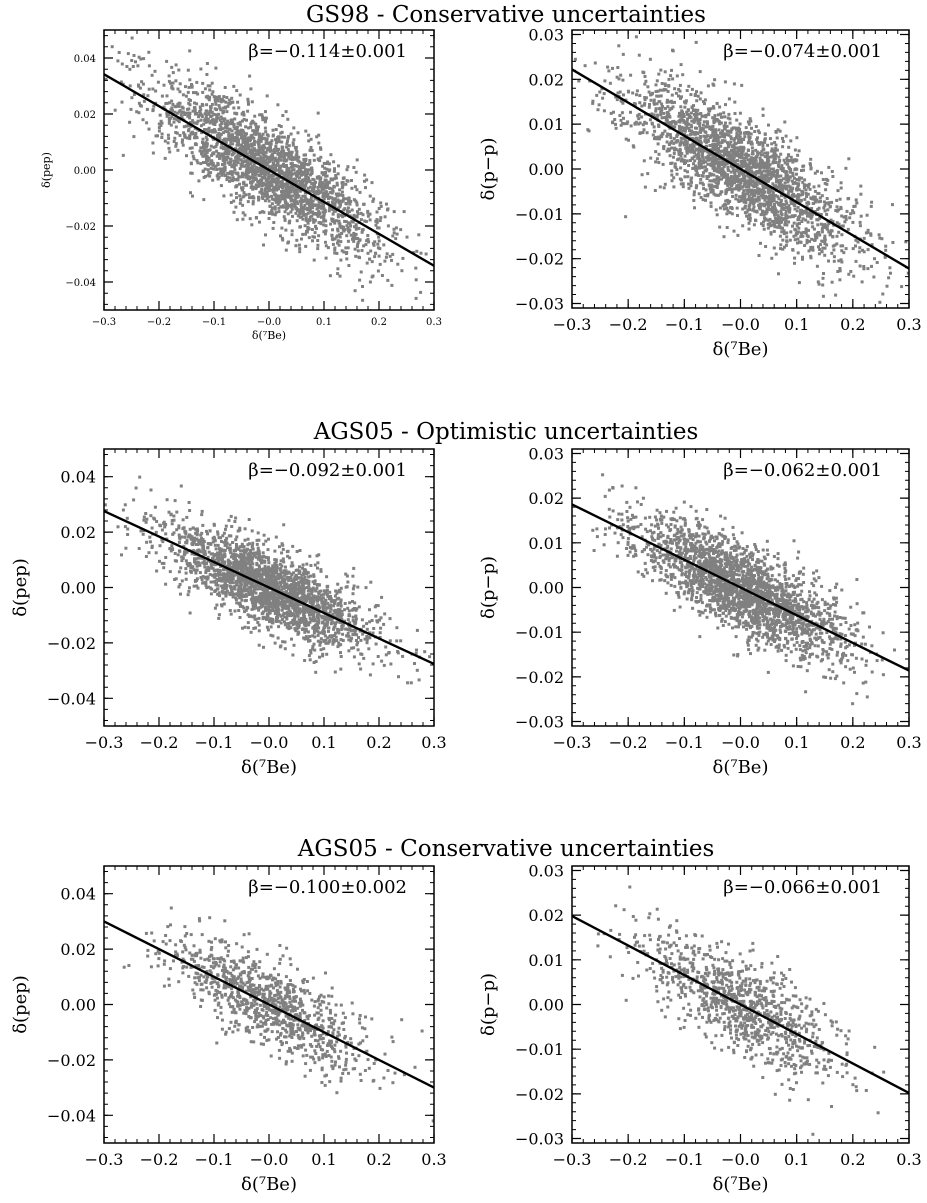 This screenshot has height=1203, width=927. What do you see at coordinates (546, 79) in the screenshot?
I see `y-tick-label: 0.02` at bounding box center [546, 79].